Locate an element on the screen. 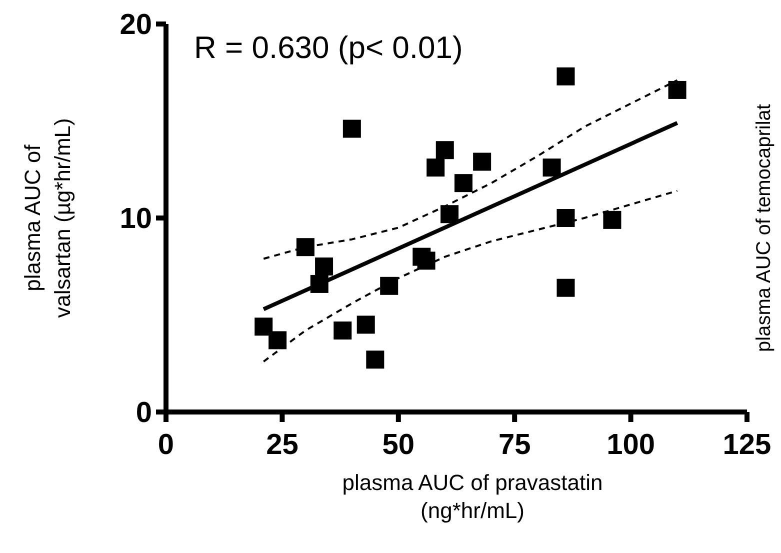 Image resolution: width=781 pixels, height=553 pixels. x-tick-label: 25 is located at coordinates (282, 445).